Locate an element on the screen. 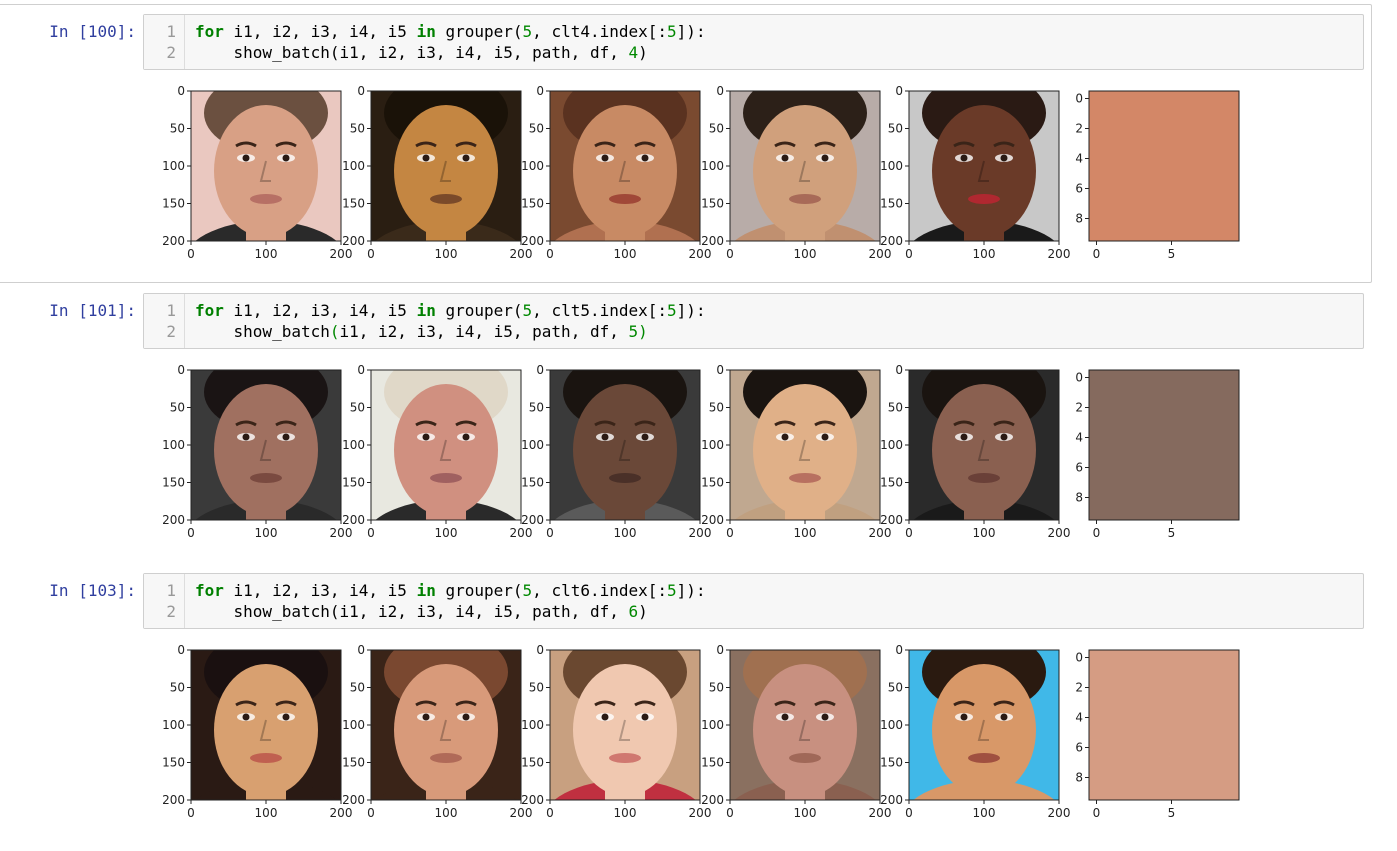 The width and height of the screenshot is (1397, 851). face-man-blurry is located at coordinates (805, 725).